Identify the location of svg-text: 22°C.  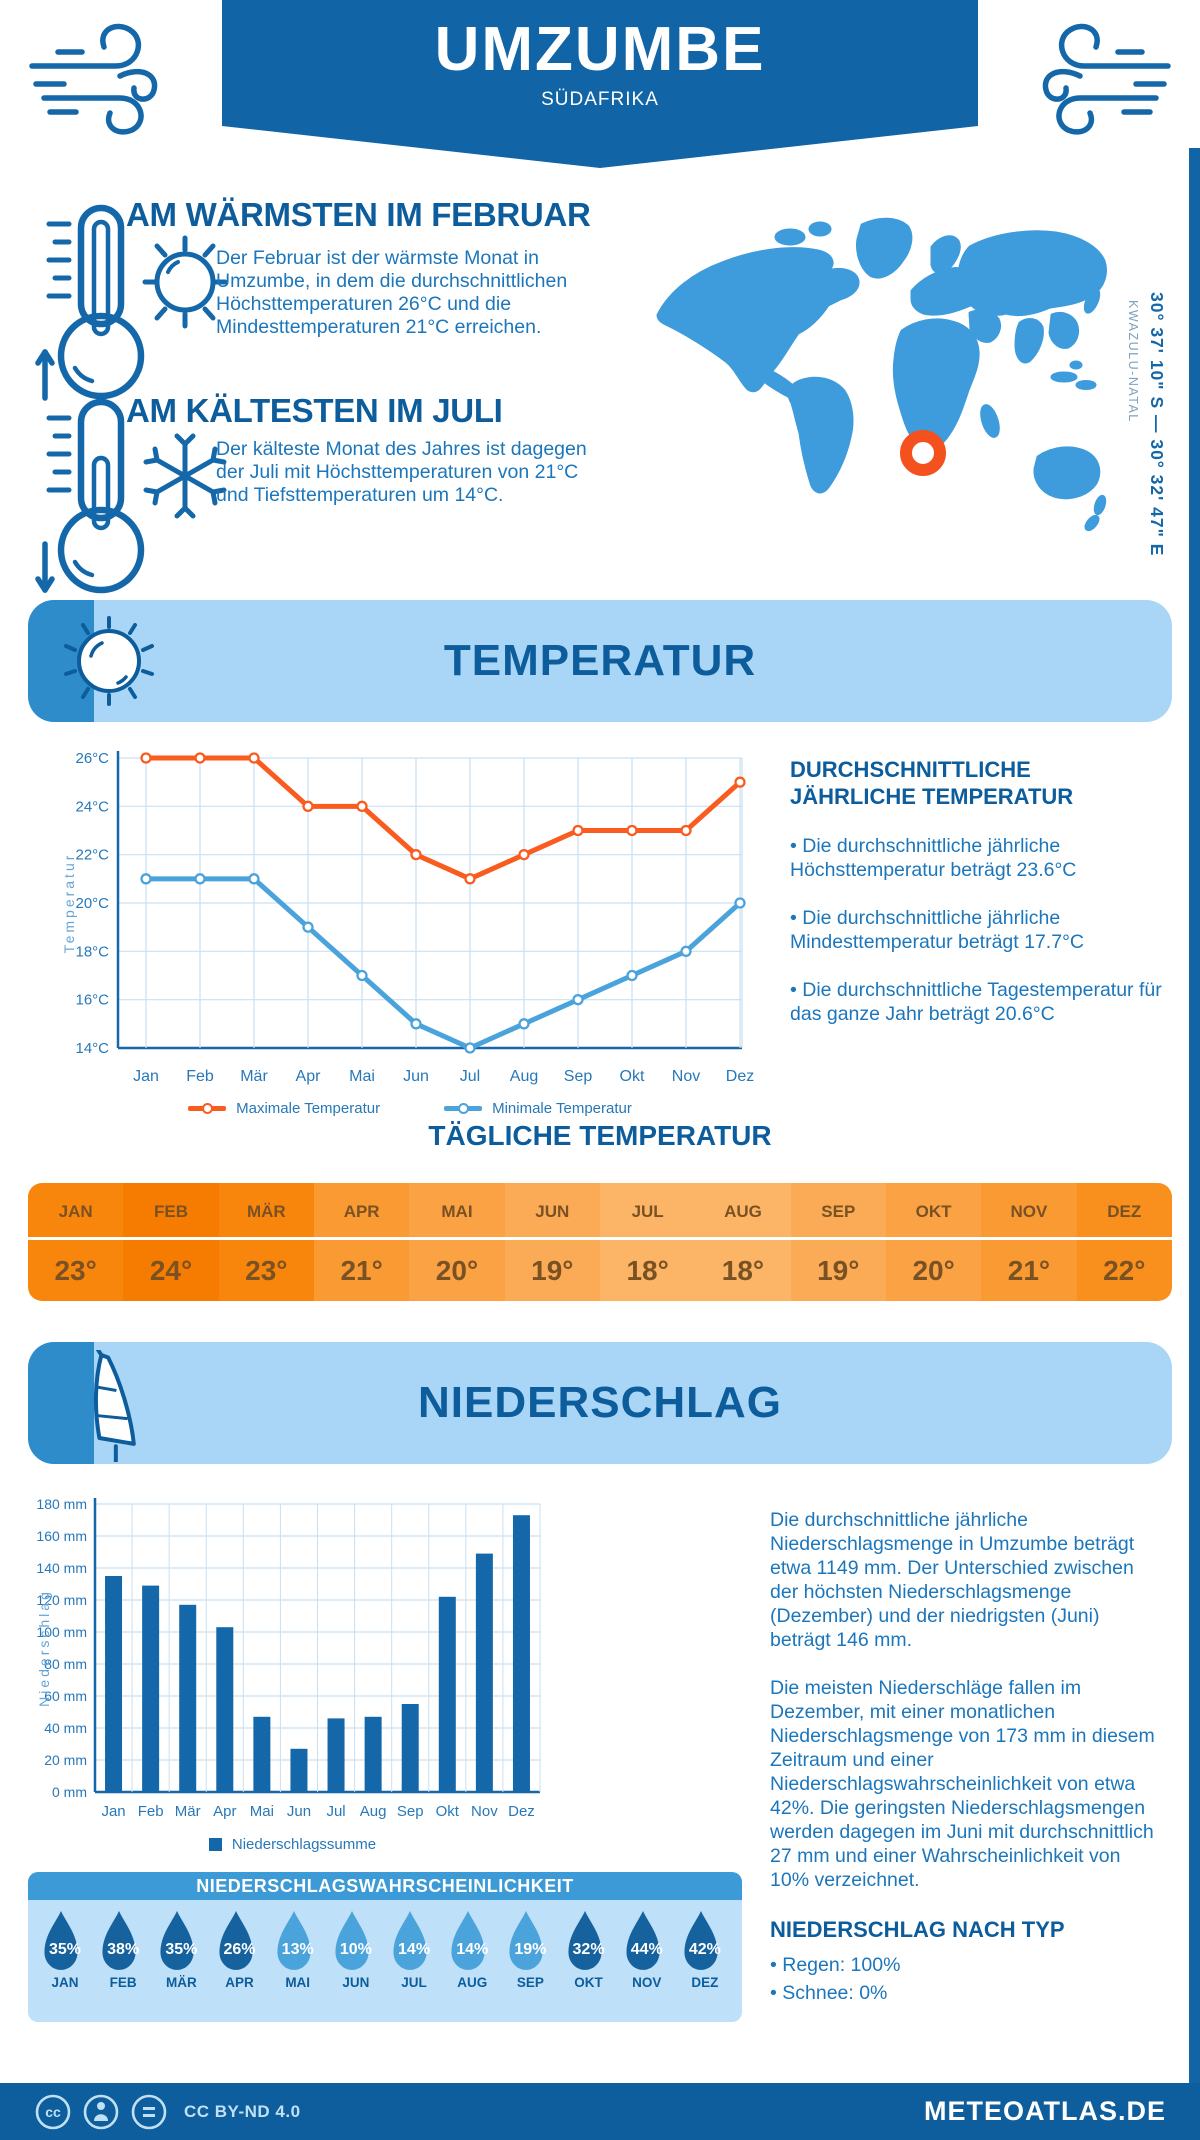
(92, 855).